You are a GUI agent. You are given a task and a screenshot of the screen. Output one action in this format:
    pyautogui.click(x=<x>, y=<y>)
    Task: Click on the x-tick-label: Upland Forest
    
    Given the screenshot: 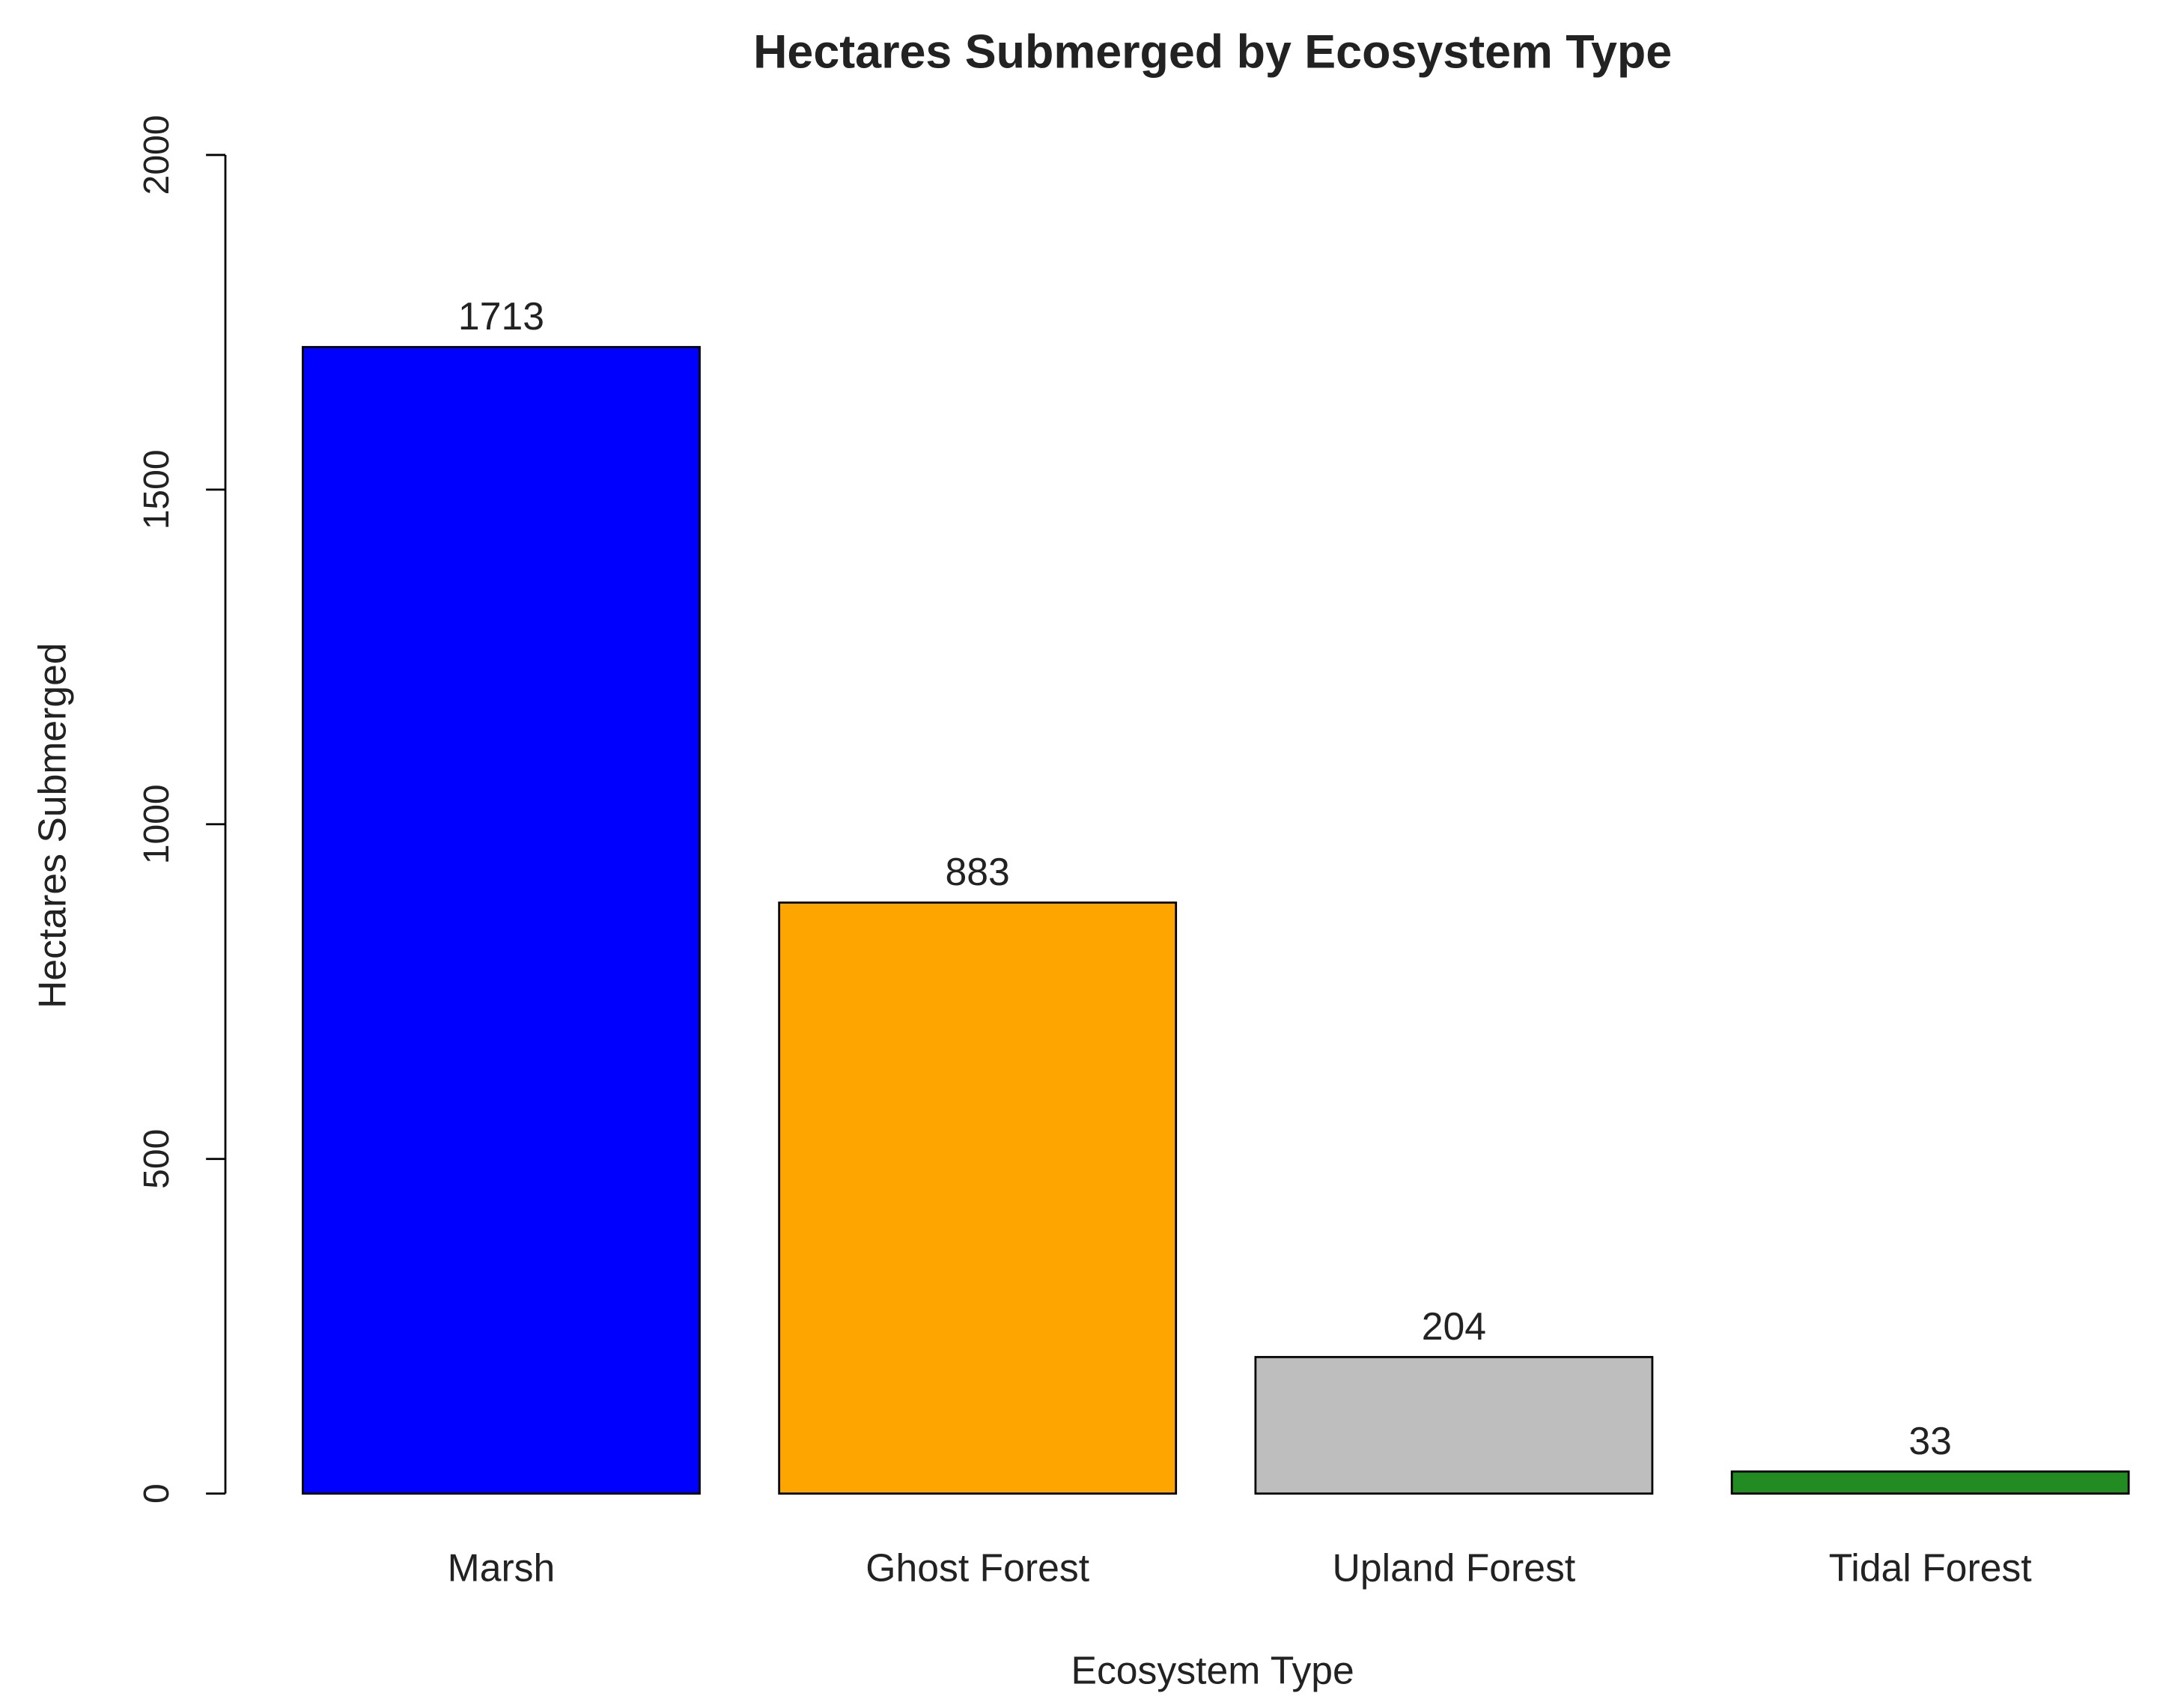 What is the action you would take?
    pyautogui.click(x=1454, y=1568)
    